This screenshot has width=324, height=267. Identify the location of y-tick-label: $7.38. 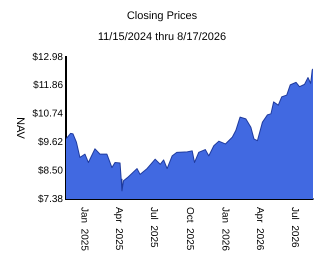
(51, 199).